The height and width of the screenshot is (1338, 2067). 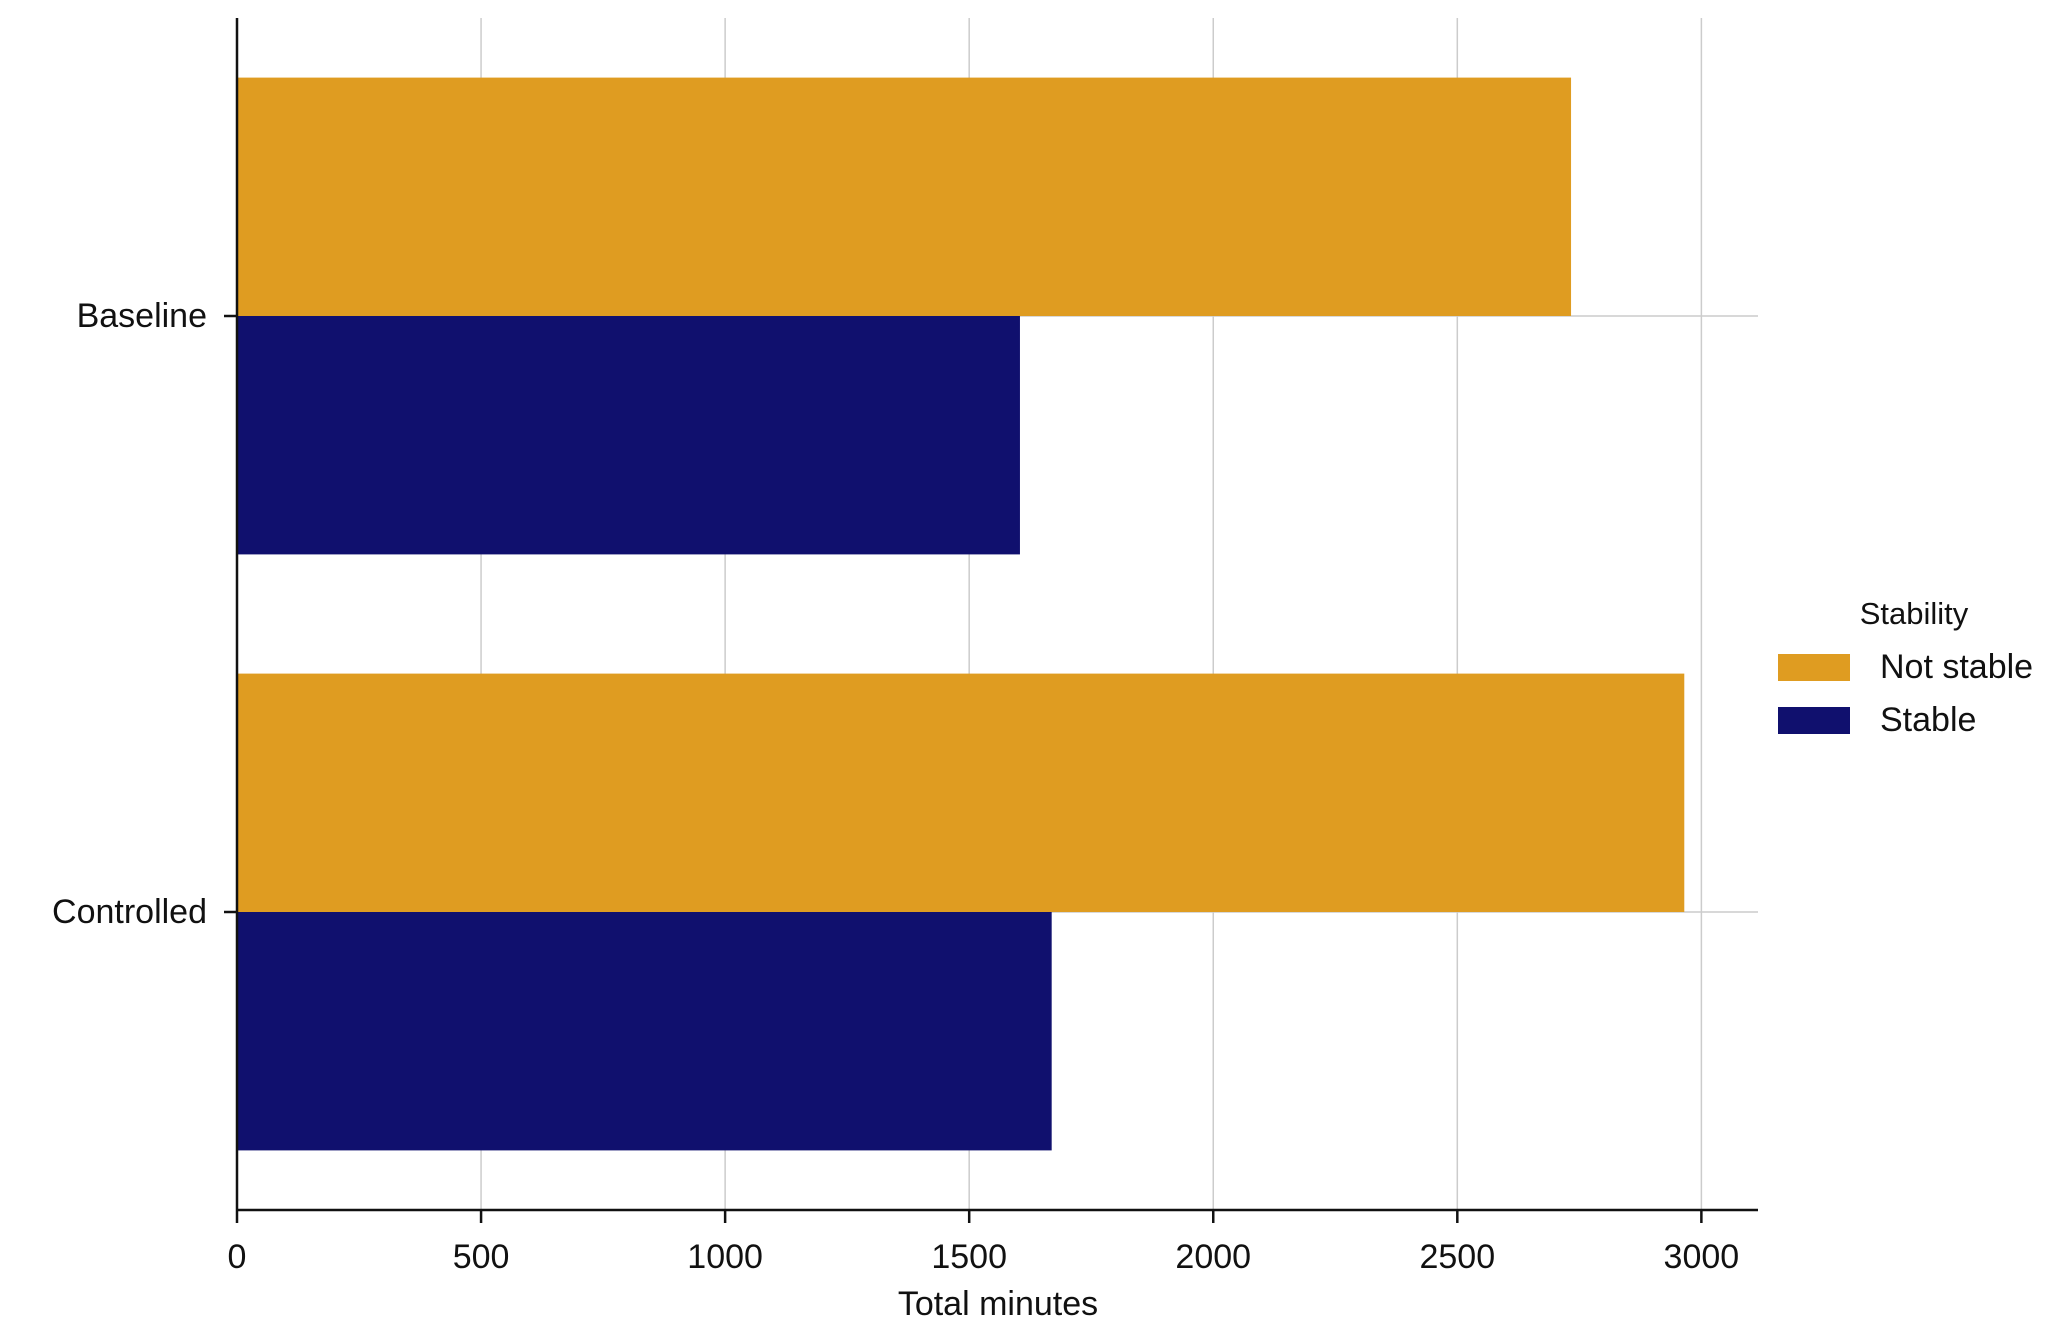 I want to click on x-tick-label: 500, so click(x=481, y=1257).